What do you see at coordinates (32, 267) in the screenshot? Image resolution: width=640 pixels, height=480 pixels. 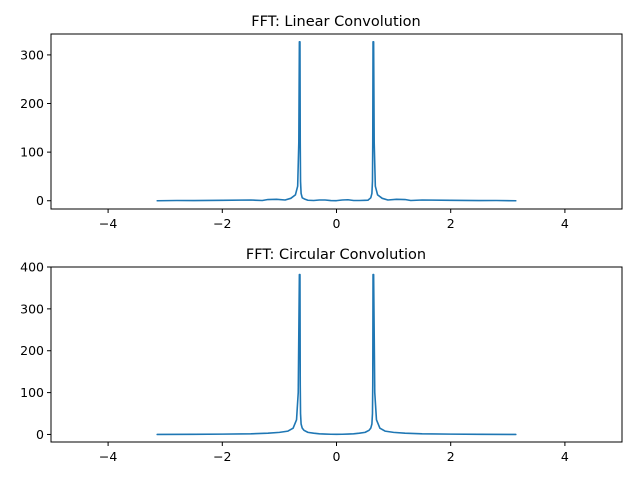 I see `y-tick-label: 400` at bounding box center [32, 267].